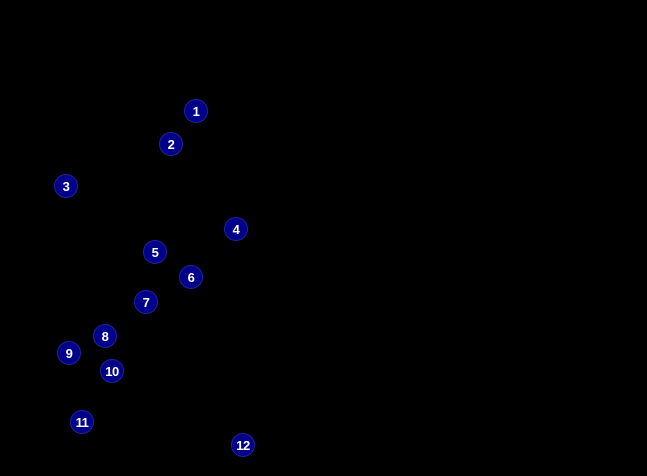 The width and height of the screenshot is (647, 476). I want to click on marker-6: 6, so click(191, 277).